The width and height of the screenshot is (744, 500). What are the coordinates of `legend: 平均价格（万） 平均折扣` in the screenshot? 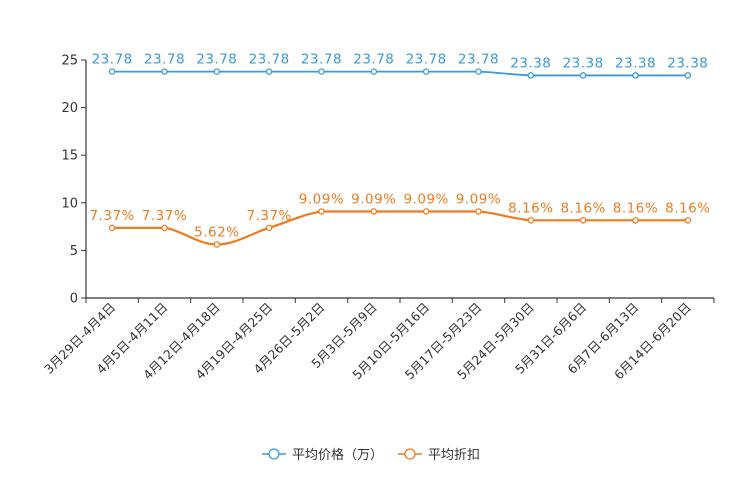 It's located at (371, 455).